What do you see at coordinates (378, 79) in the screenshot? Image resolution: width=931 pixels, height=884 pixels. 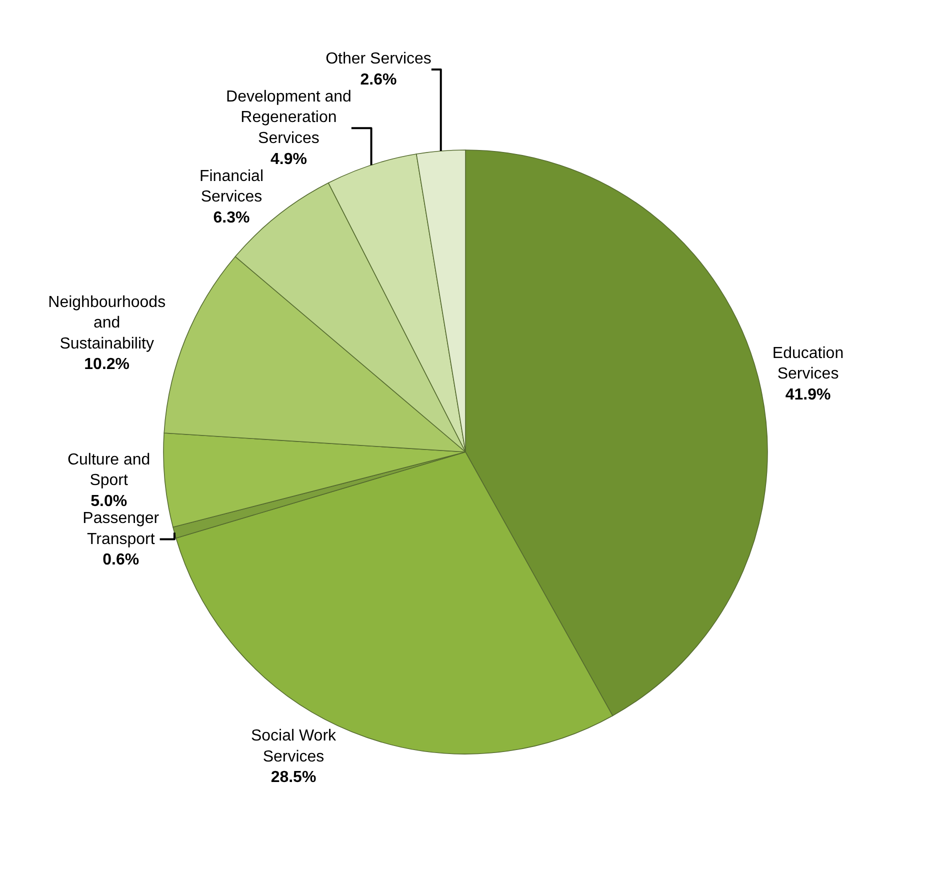 I see `data-label: 2.6%` at bounding box center [378, 79].